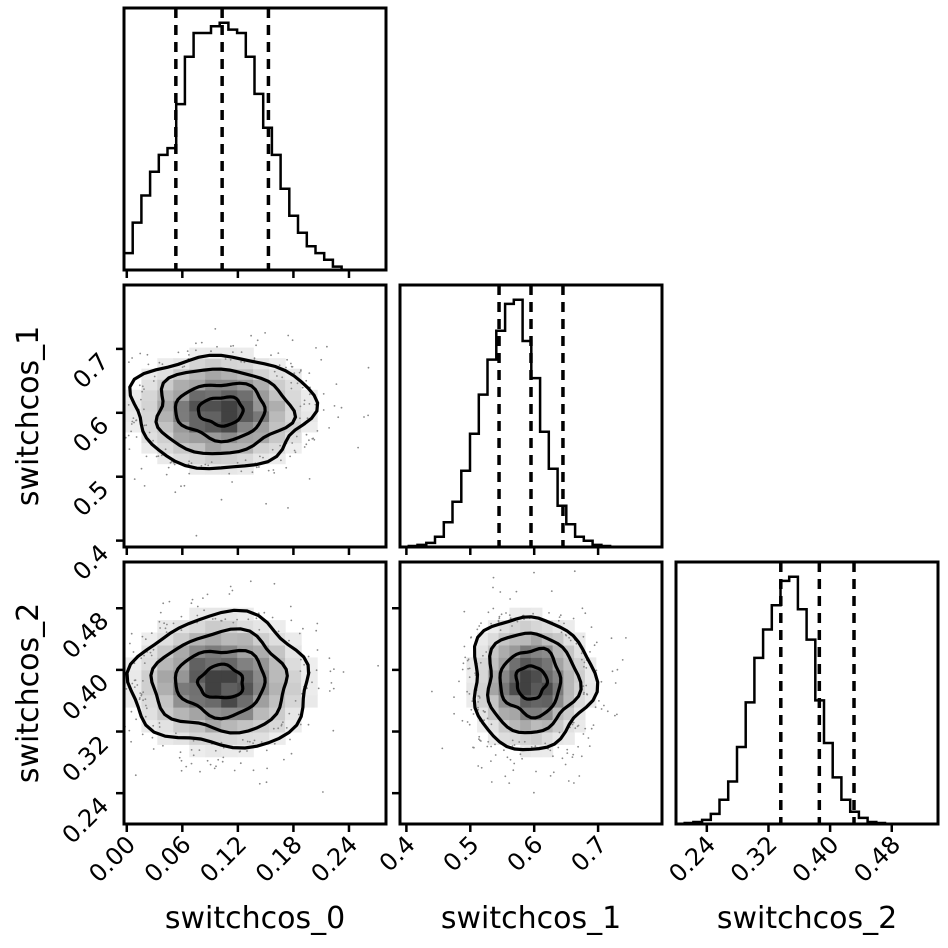 This screenshot has height=948, width=948. I want to click on x-tick-label-switchcos_2: 0.48, so click(877, 859).